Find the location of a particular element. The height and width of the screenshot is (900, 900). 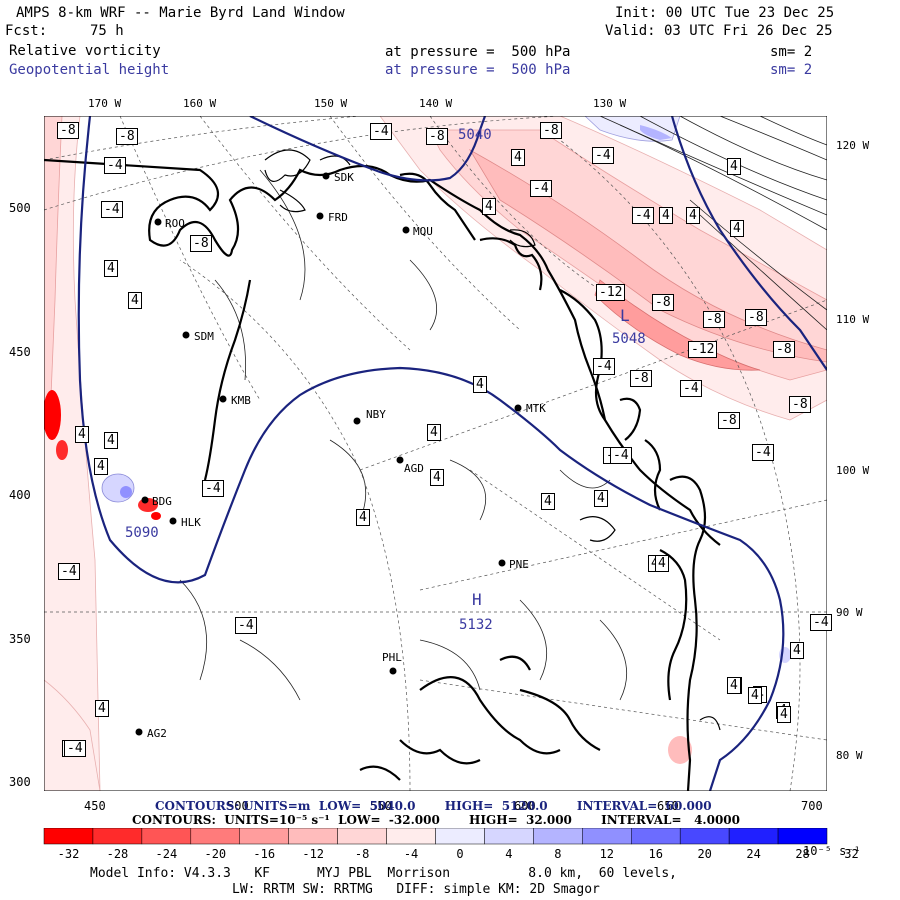

field2-smoothing: sm= 2 is located at coordinates (791, 70).